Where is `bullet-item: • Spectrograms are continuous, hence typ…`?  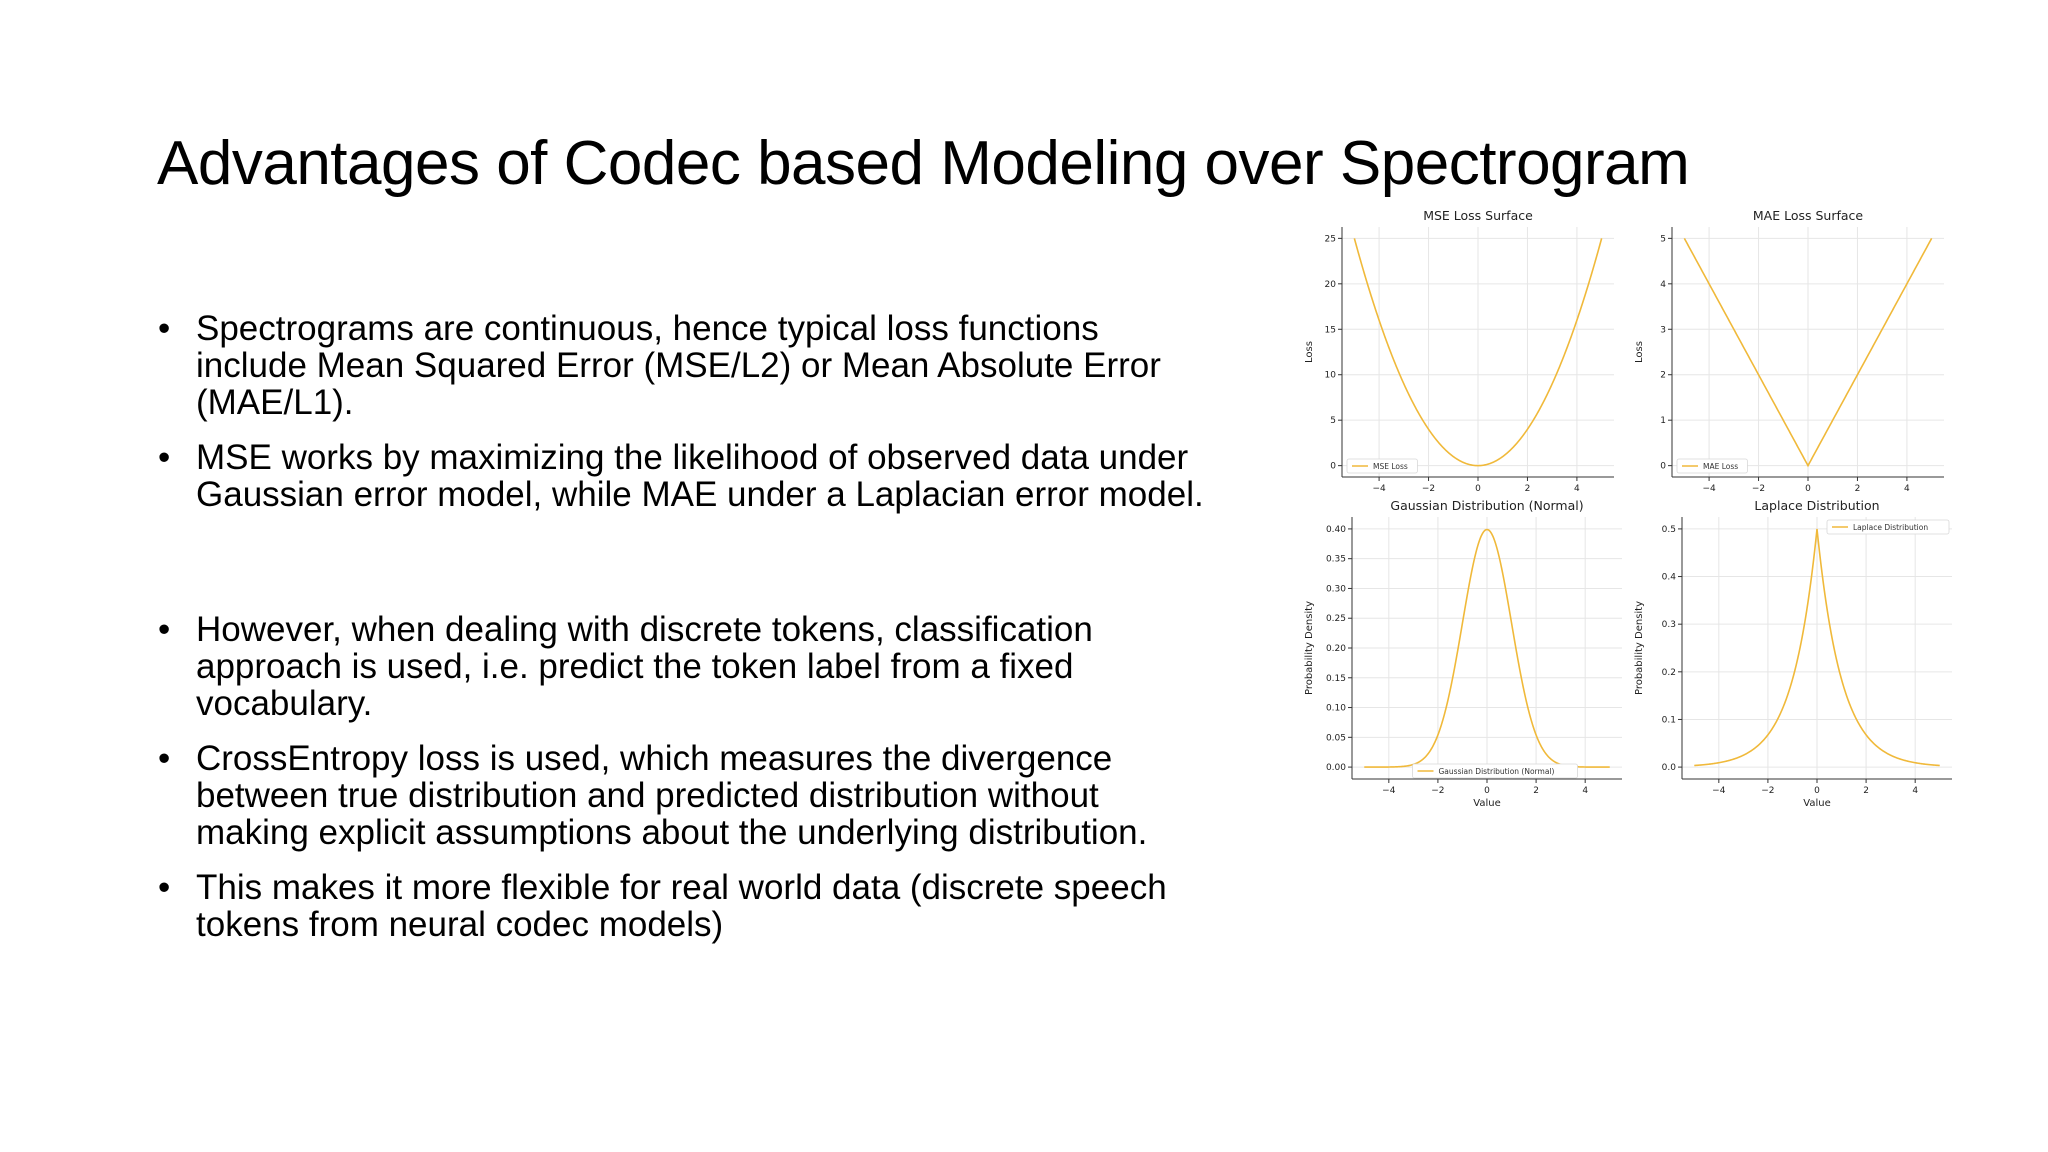
bullet-item: • Spectrograms are continuous, hence typ… is located at coordinates (680, 365).